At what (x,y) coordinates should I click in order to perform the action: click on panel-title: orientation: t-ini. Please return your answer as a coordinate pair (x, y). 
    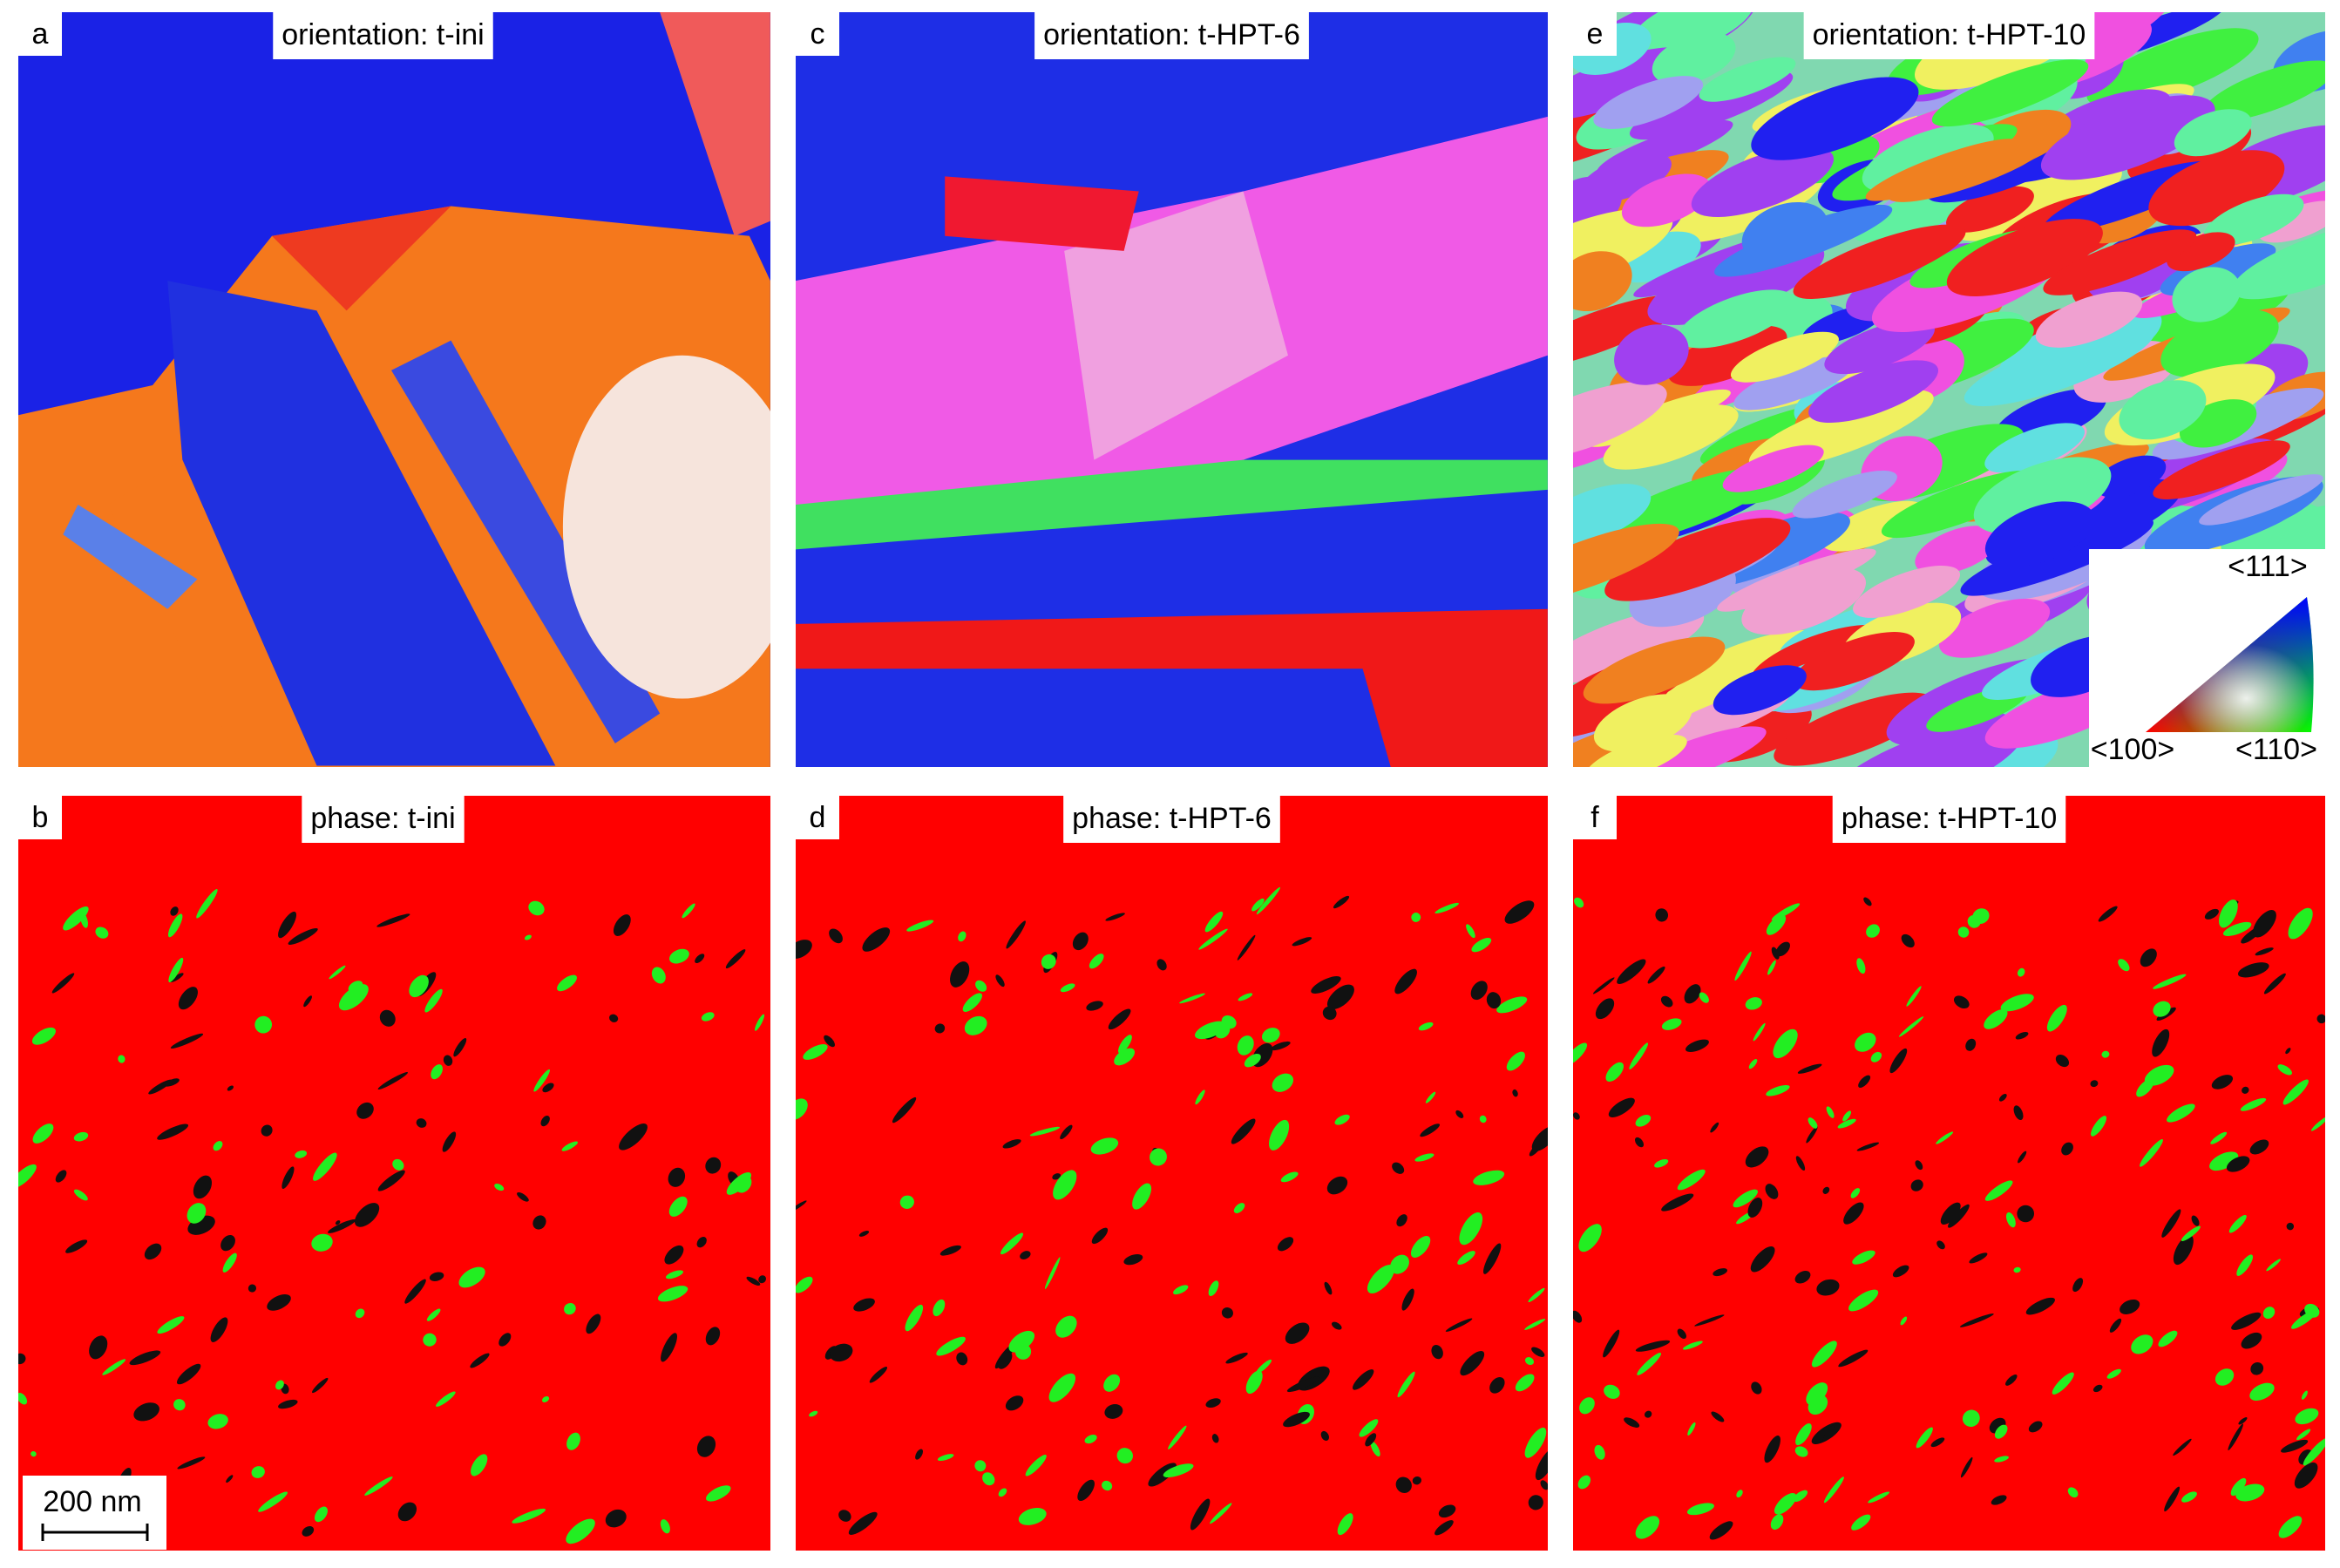
    Looking at the image, I should click on (382, 34).